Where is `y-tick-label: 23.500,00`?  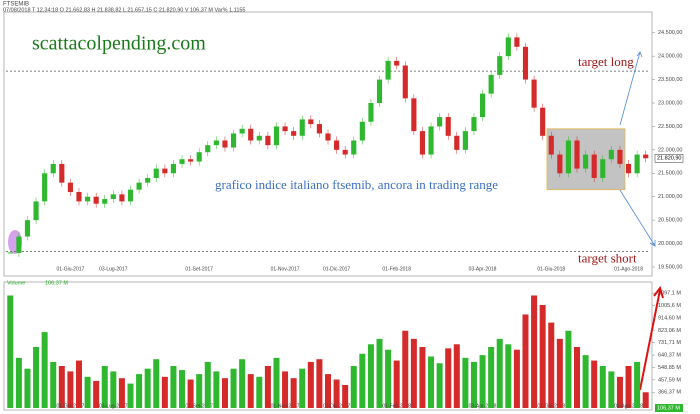
y-tick-label: 23.500,00 is located at coordinates (670, 80).